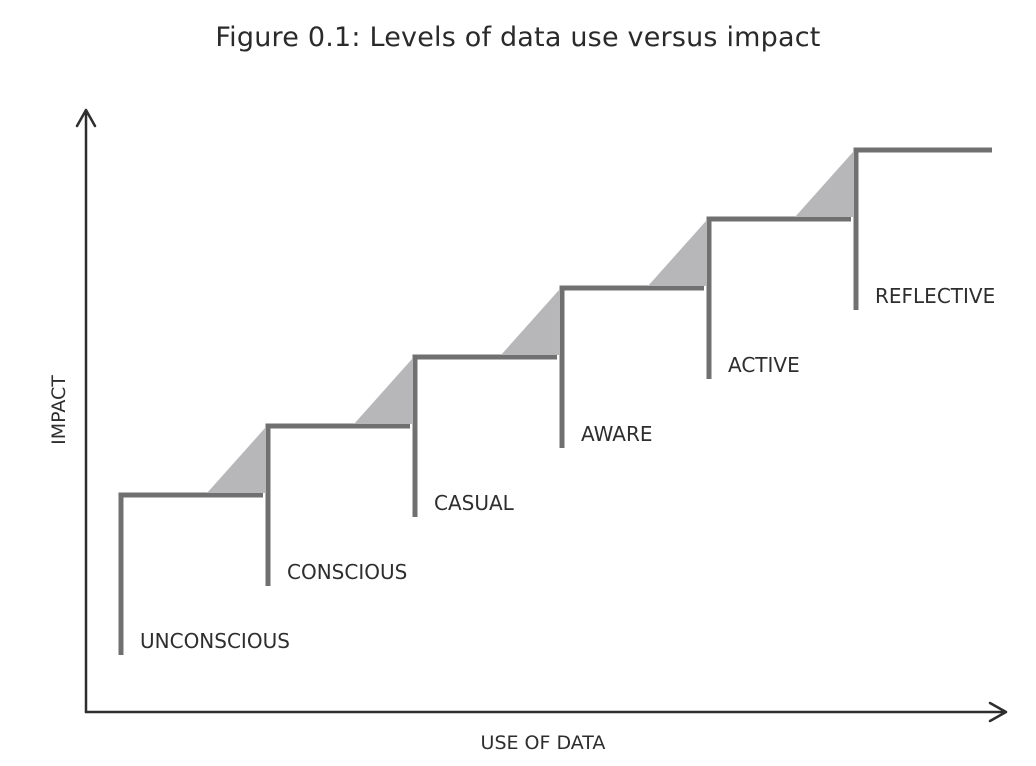  What do you see at coordinates (764, 365) in the screenshot?
I see `step-label-active: ACTIVE` at bounding box center [764, 365].